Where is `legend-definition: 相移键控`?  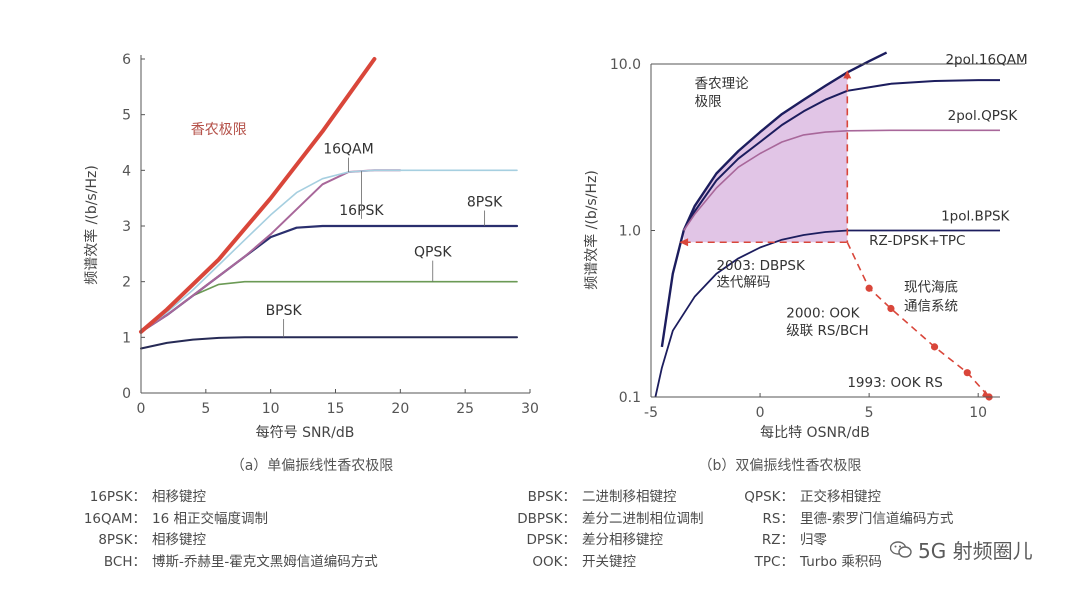
legend-definition: 相移键控 is located at coordinates (179, 497).